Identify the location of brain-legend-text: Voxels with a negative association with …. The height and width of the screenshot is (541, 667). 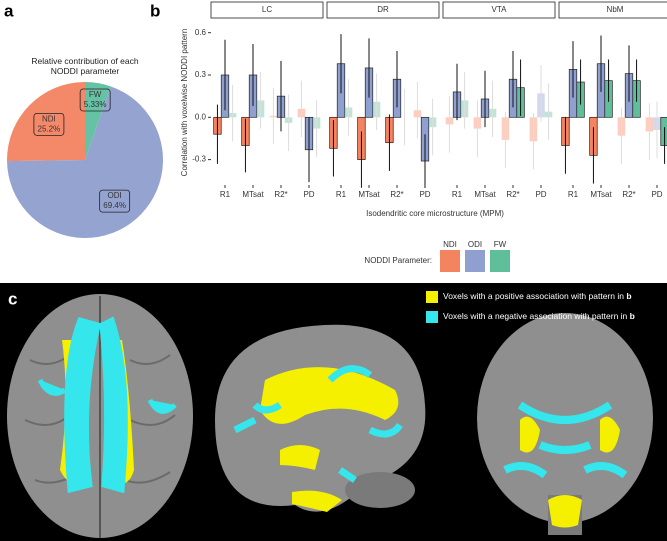
(536, 316).